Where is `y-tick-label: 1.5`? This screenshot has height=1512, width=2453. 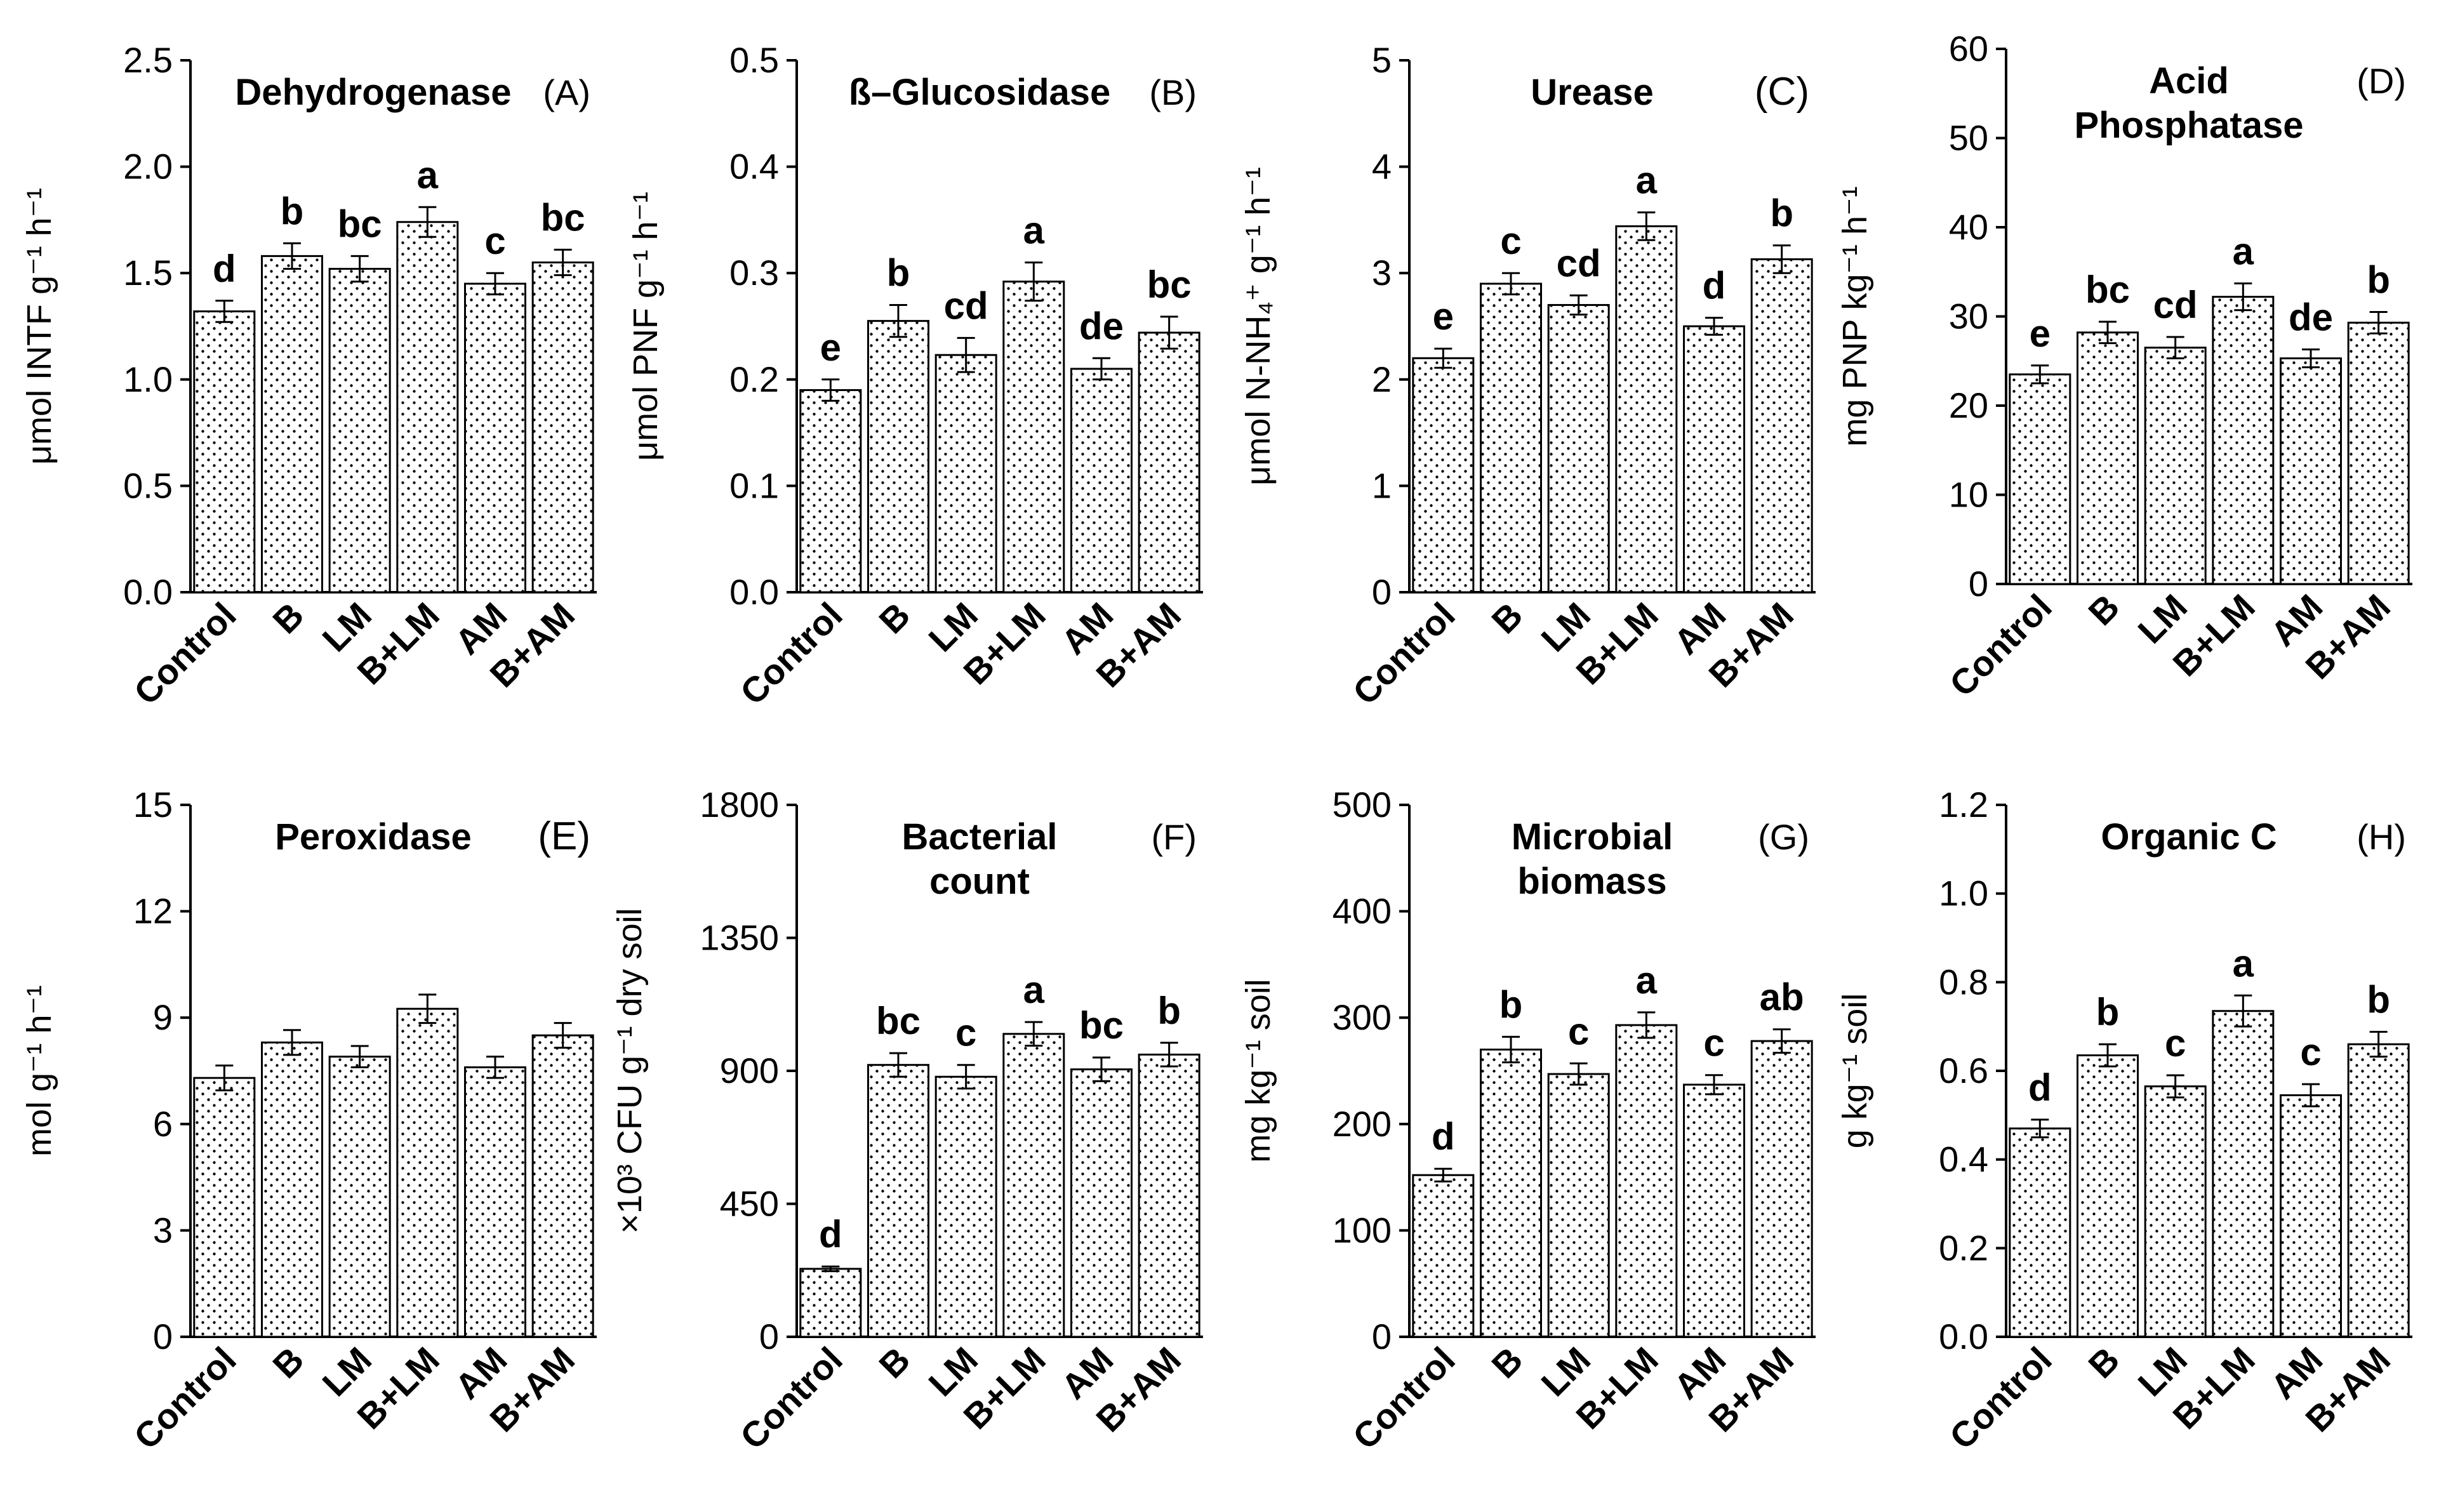
y-tick-label: 1.5 is located at coordinates (148, 273).